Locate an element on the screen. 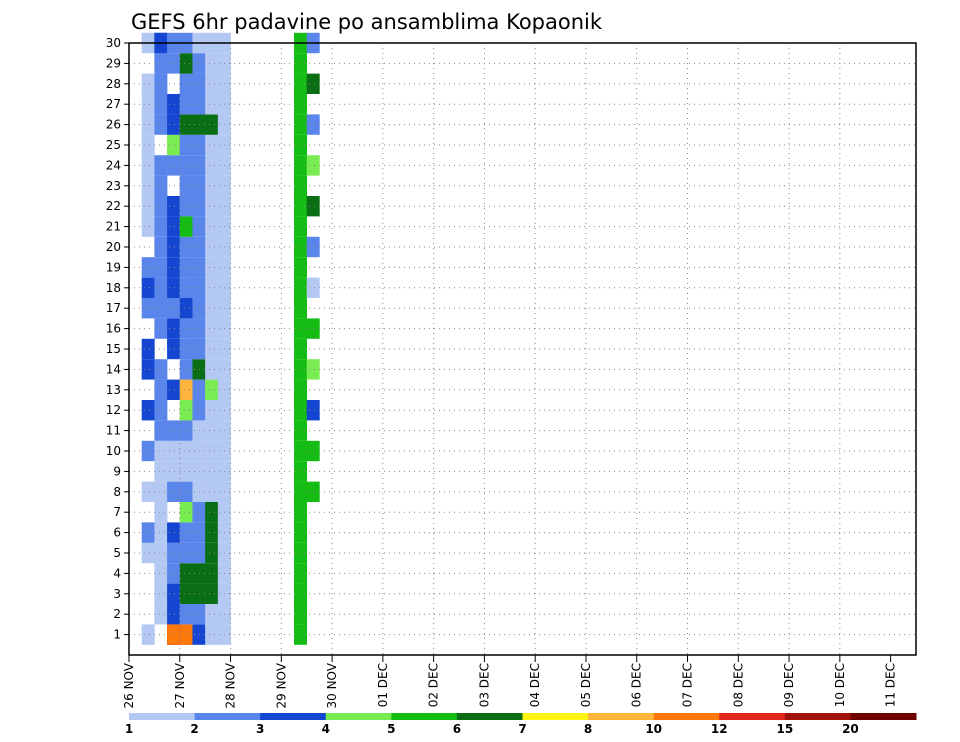 The width and height of the screenshot is (960, 742). x-tick-label: 07 DEC is located at coordinates (688, 685).